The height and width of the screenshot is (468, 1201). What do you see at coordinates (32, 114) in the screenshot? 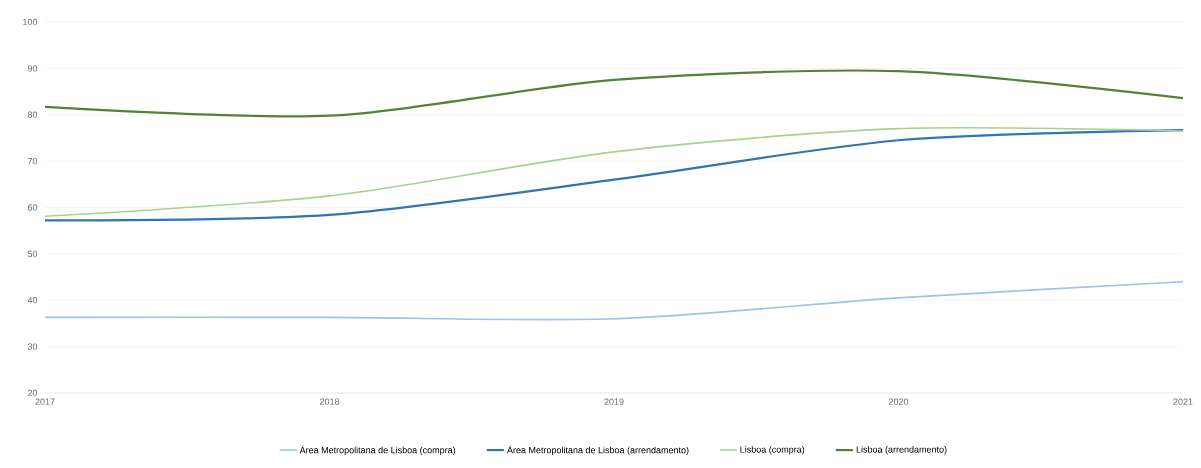
I see `y-tick-label: 80` at bounding box center [32, 114].